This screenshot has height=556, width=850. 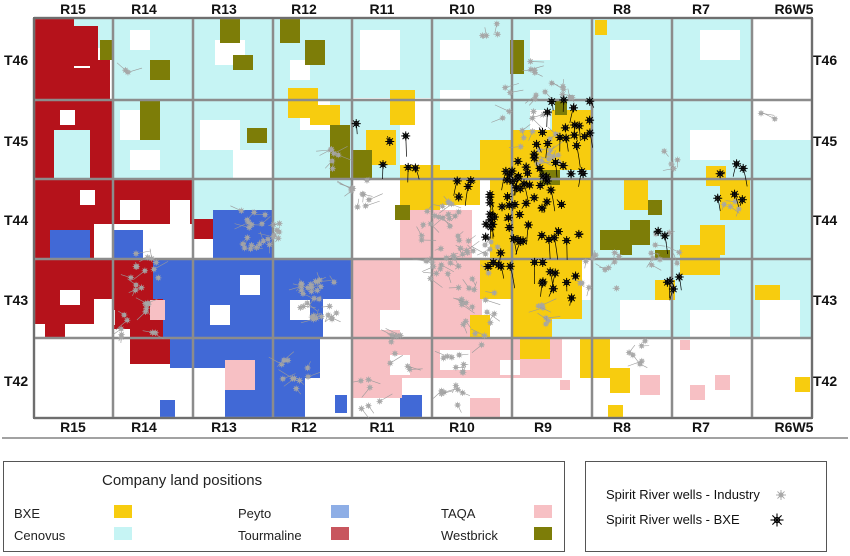 I want to click on range-label-bottom: R7, so click(x=701, y=427).